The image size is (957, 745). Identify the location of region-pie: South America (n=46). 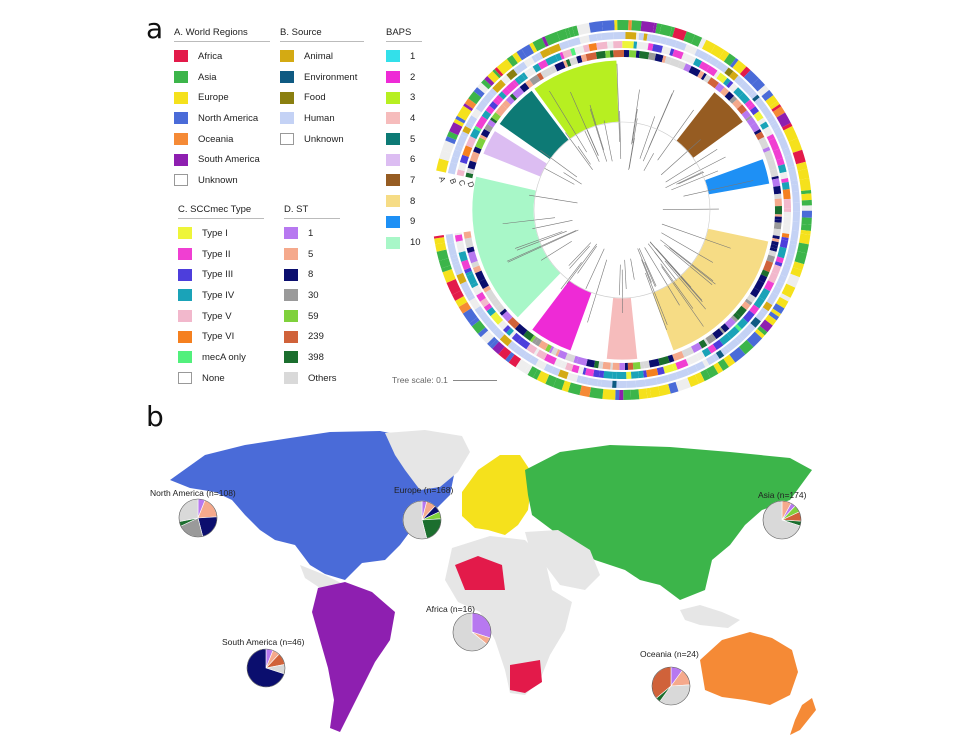
(263, 662).